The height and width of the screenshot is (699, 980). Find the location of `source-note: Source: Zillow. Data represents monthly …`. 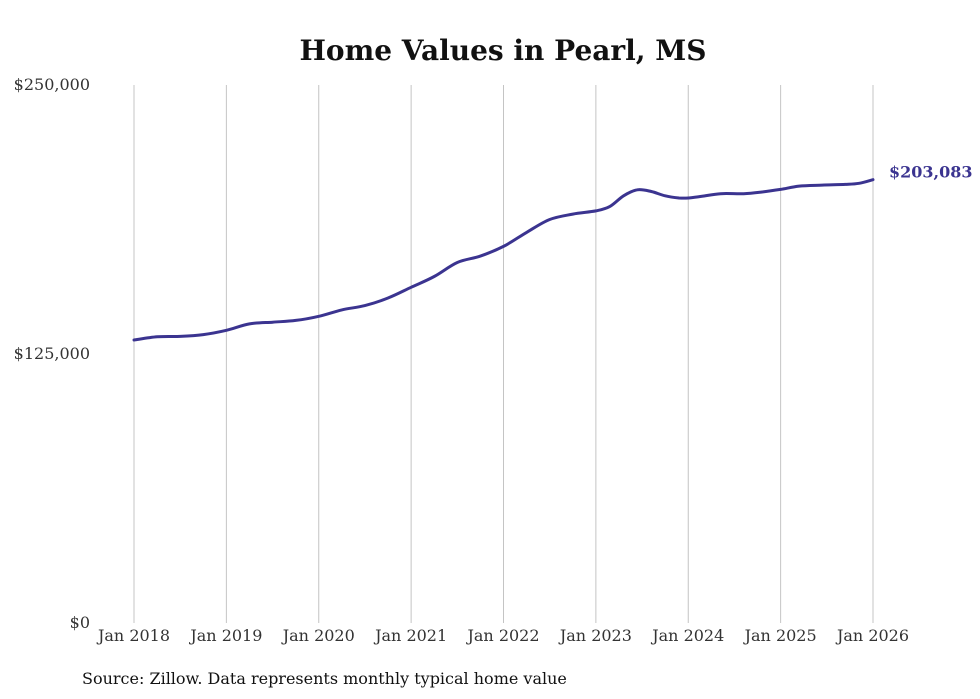

source-note: Source: Zillow. Data represents monthly … is located at coordinates (324, 678).